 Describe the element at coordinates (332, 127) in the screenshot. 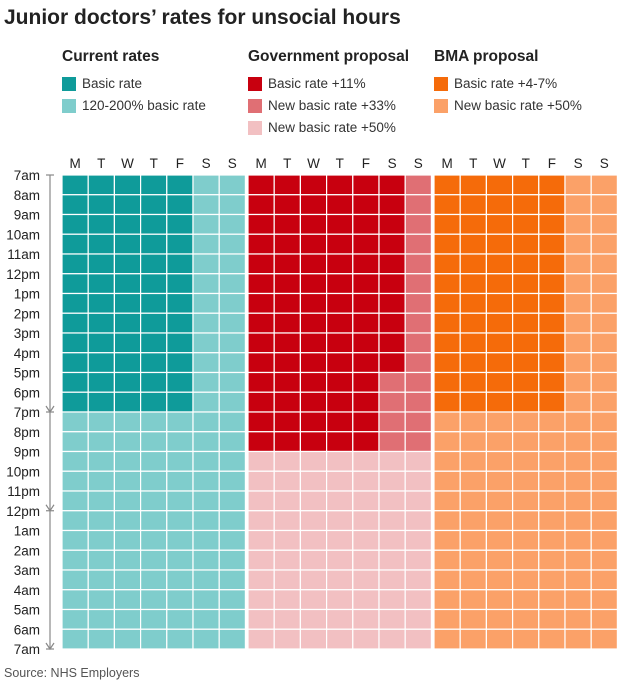

I see `legend-label: New basic rate +50%` at that location.